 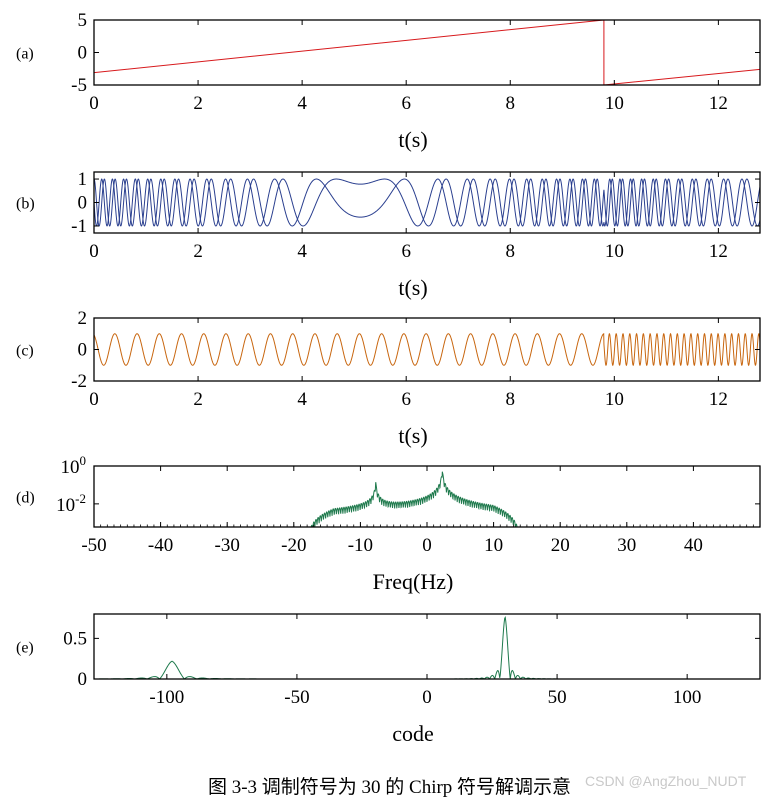 What do you see at coordinates (25, 351) in the screenshot?
I see `panel-label: (c)` at bounding box center [25, 351].